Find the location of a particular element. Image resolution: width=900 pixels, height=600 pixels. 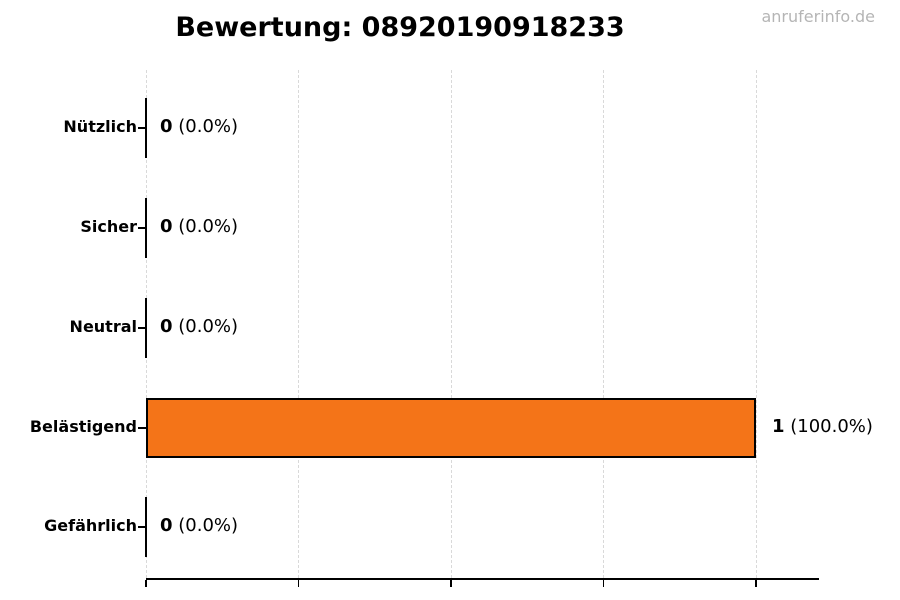

chart-title: Bewertung: 08920190918233 is located at coordinates (400, 27).